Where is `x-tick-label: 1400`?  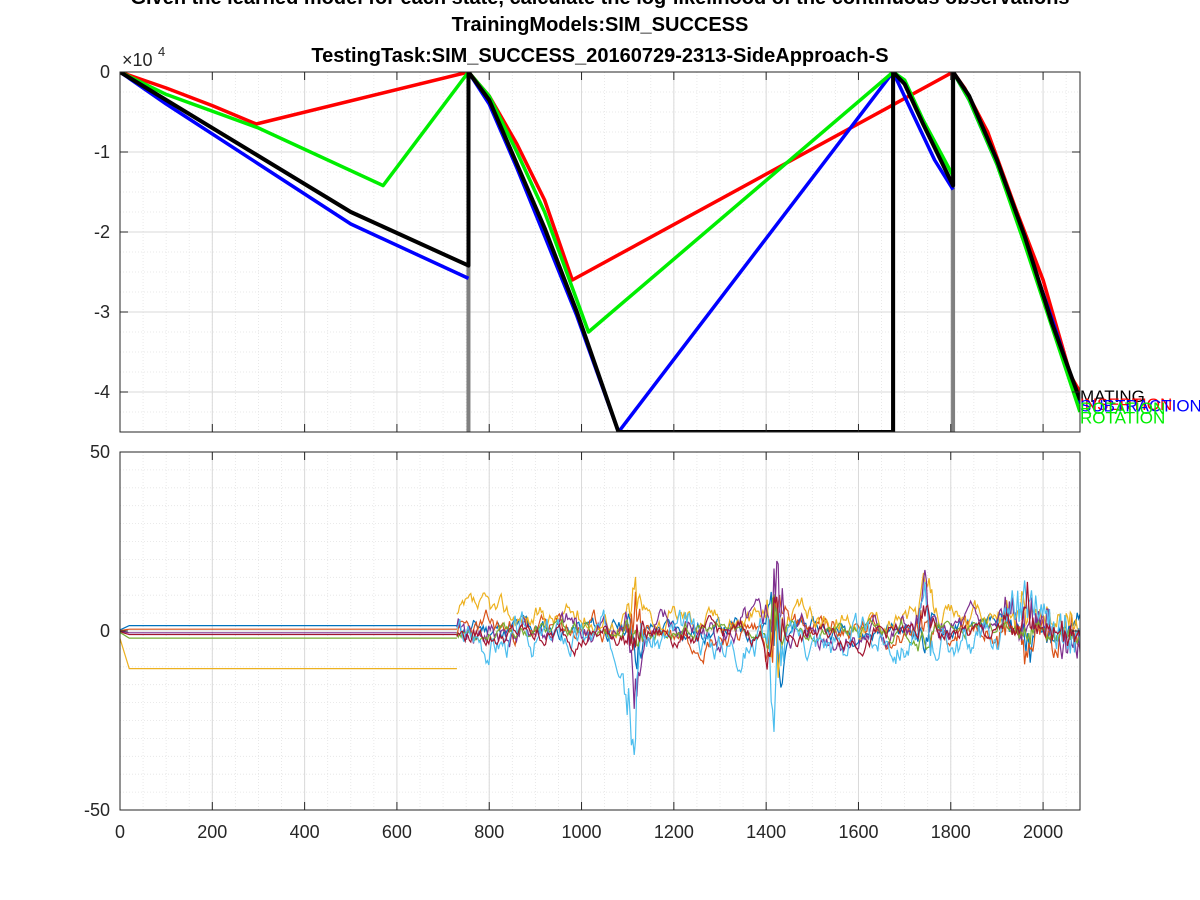 x-tick-label: 1400 is located at coordinates (766, 832).